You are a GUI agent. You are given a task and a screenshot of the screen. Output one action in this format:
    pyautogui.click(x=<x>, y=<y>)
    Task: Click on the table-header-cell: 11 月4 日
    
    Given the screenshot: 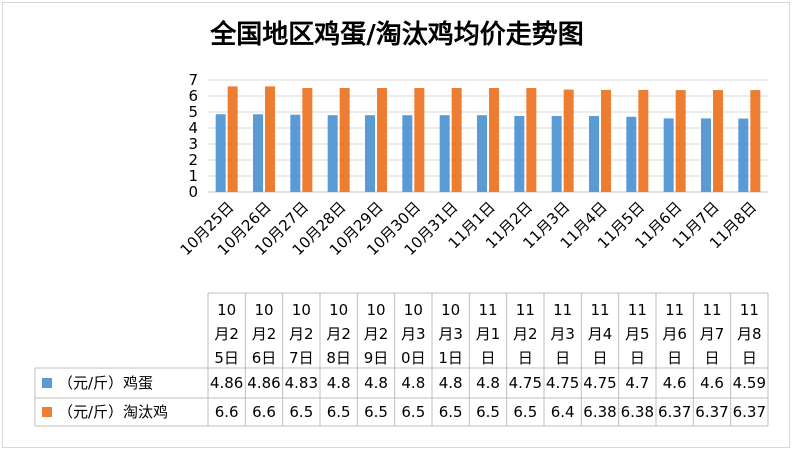 What is the action you would take?
    pyautogui.click(x=600, y=334)
    